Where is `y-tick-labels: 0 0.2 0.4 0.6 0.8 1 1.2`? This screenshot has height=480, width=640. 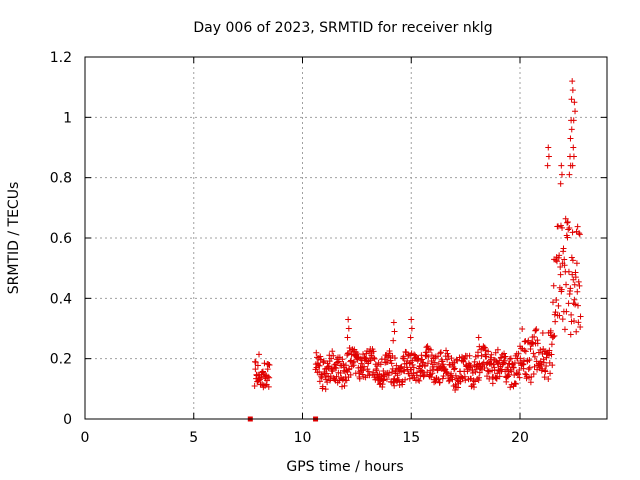
y-tick-labels: 0 0.2 0.4 0.6 0.8 1 1.2 is located at coordinates (61, 239).